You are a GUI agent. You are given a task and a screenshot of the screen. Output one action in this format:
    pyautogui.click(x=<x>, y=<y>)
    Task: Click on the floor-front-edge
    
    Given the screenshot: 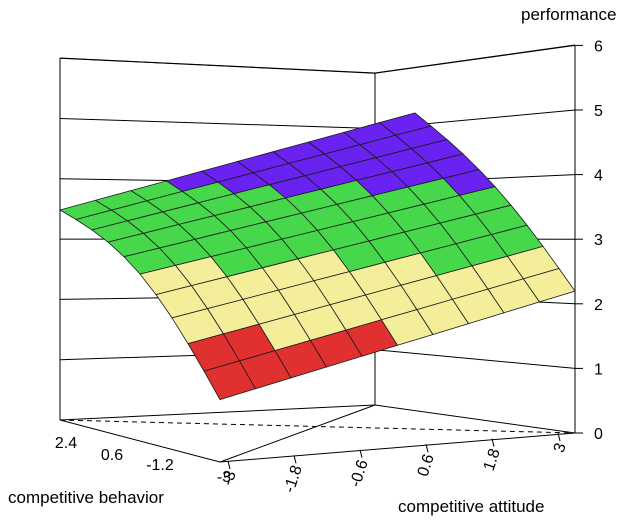 What is the action you would take?
    pyautogui.click(x=397, y=447)
    